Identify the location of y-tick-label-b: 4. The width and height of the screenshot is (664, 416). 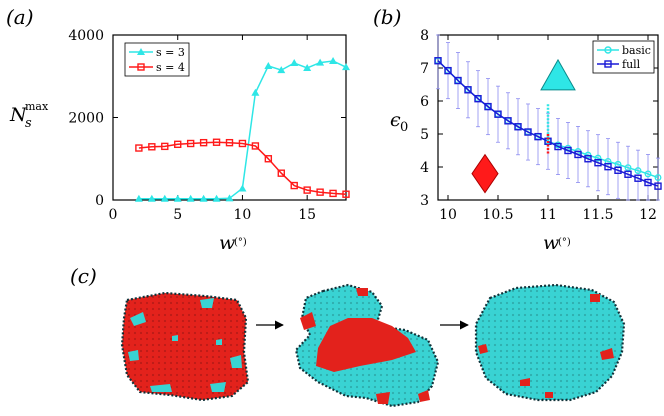
(424, 168).